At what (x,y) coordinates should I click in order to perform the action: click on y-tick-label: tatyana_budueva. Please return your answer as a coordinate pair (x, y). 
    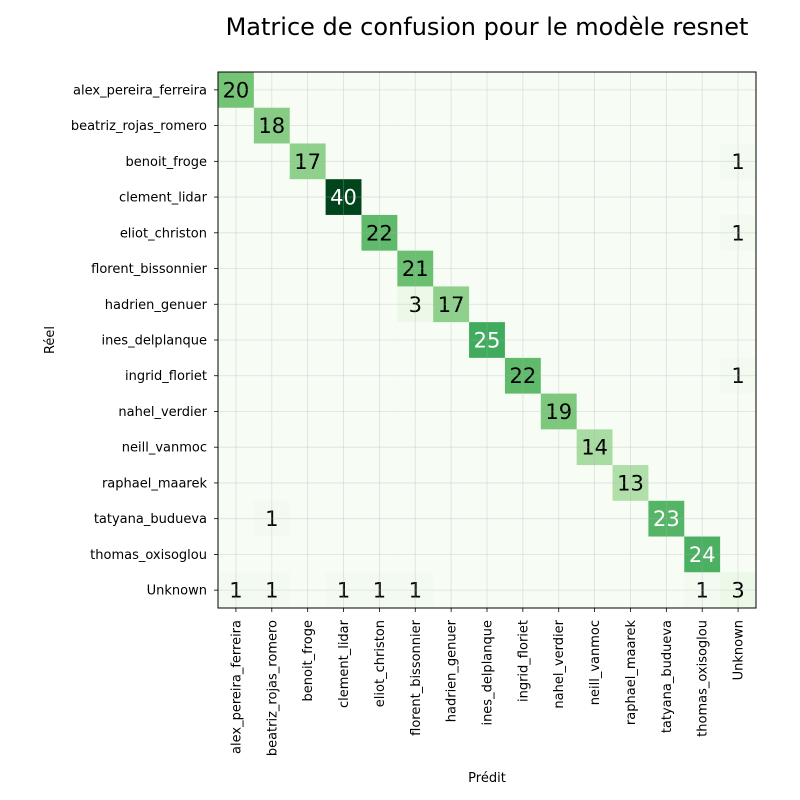
    Looking at the image, I should click on (150, 519).